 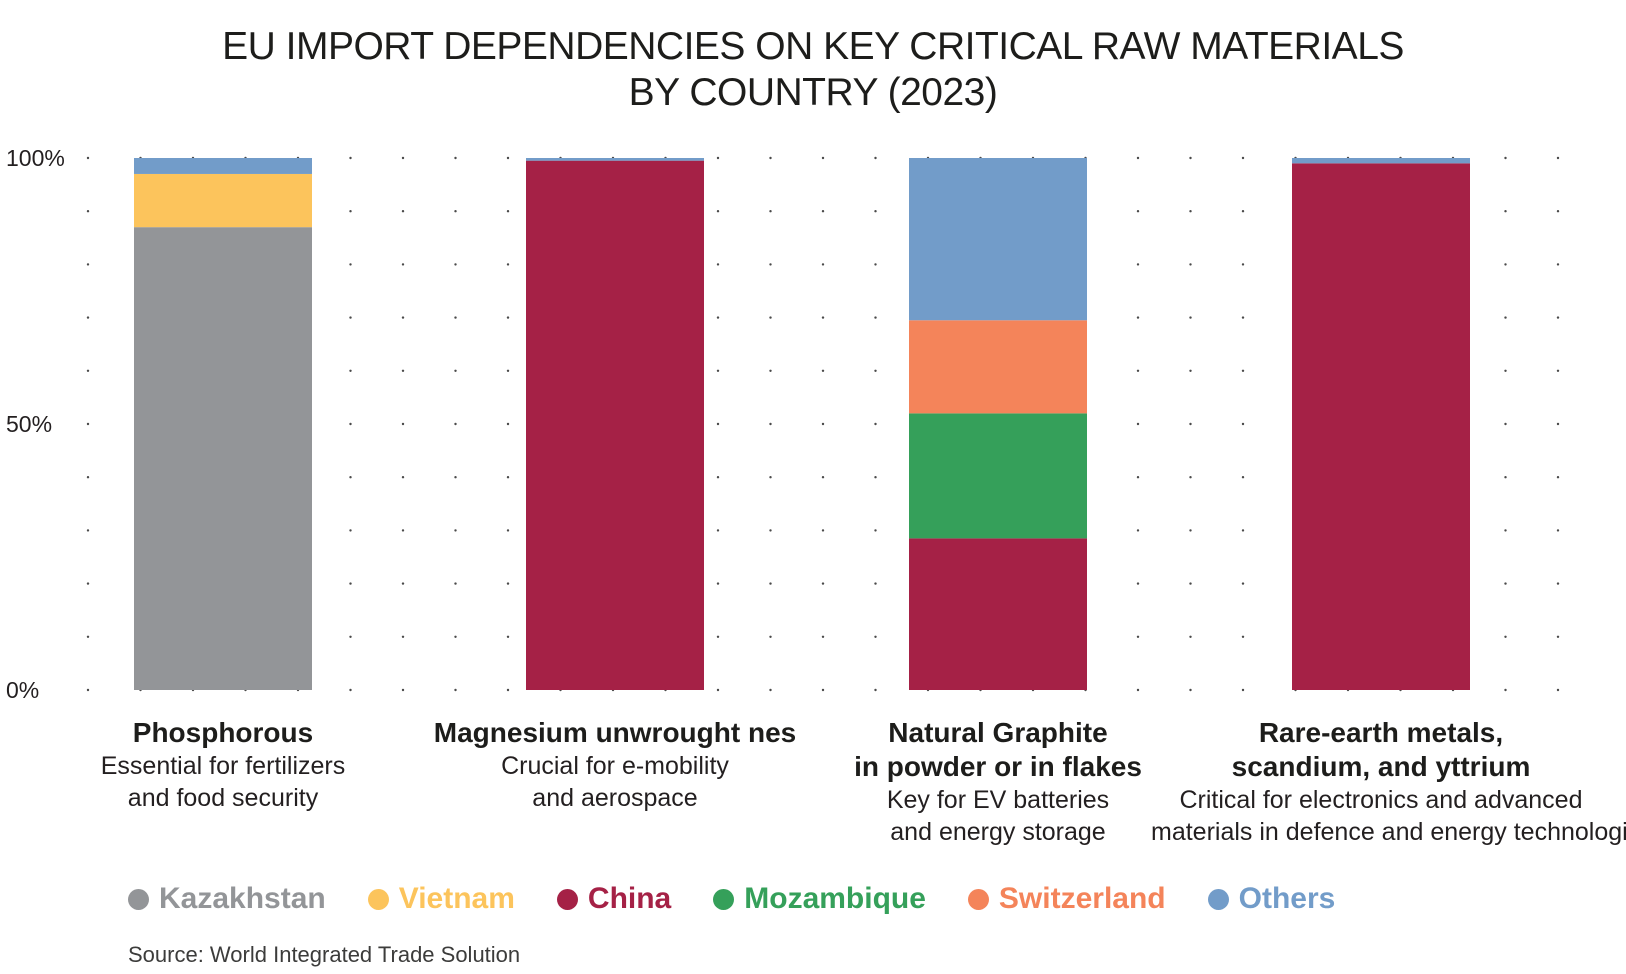 I want to click on category-description: and aerospace, so click(x=615, y=798).